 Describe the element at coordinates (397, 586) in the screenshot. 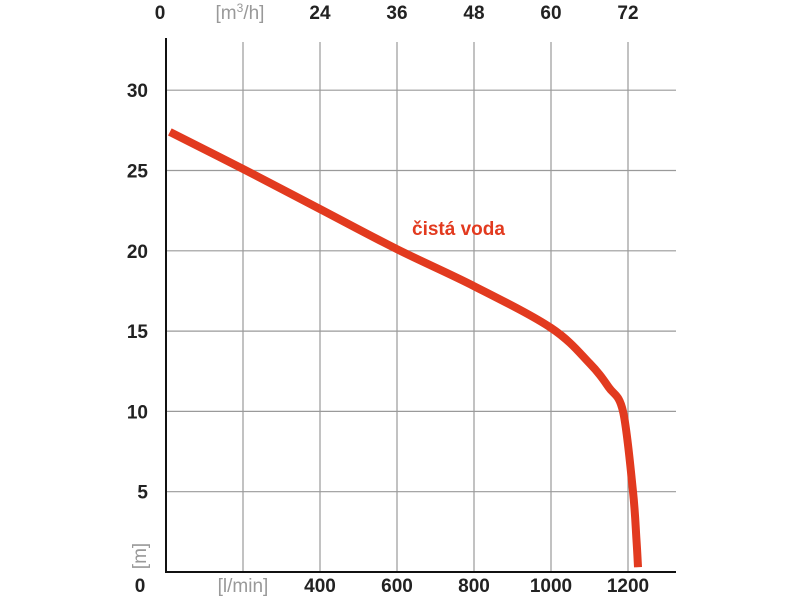

I see `x-tick-label: 600` at that location.